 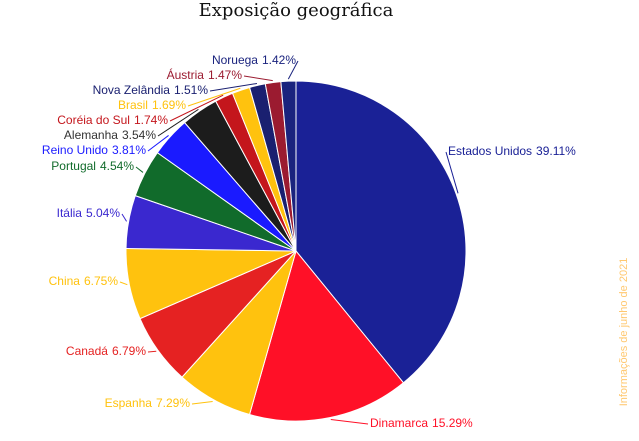 What do you see at coordinates (186, 74) in the screenshot?
I see `category-label: Áustria` at bounding box center [186, 74].